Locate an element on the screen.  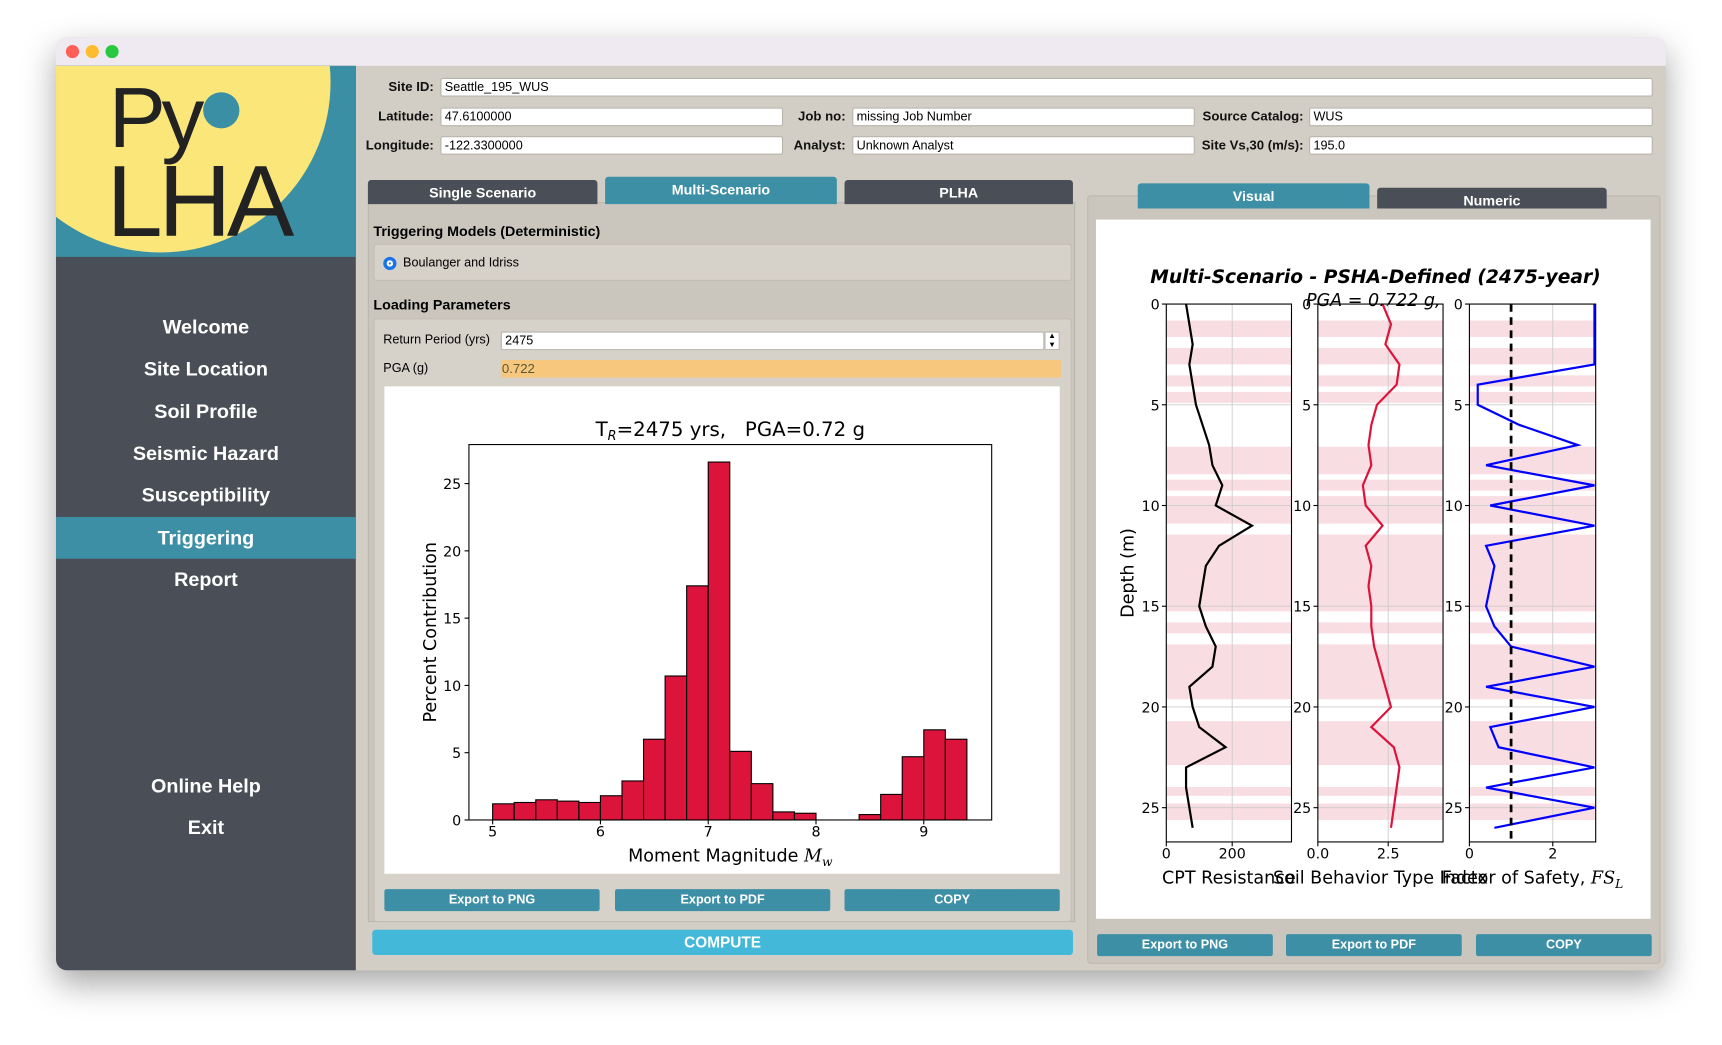
label: Job no: is located at coordinates (822, 116).